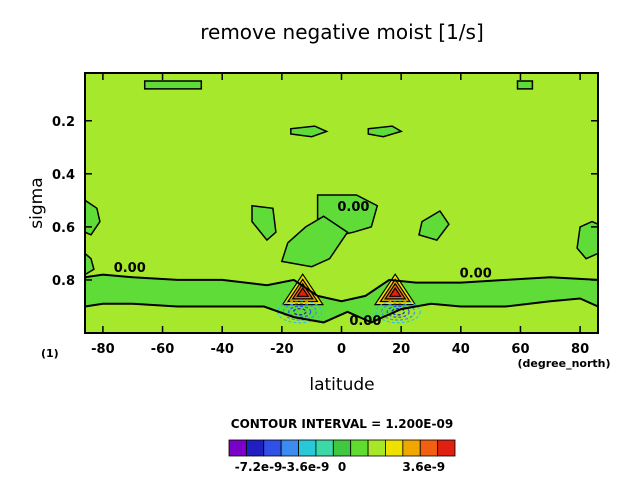 The width and height of the screenshot is (642, 495). Describe the element at coordinates (63, 281) in the screenshot. I see `y-tick-label: 0.8` at that location.